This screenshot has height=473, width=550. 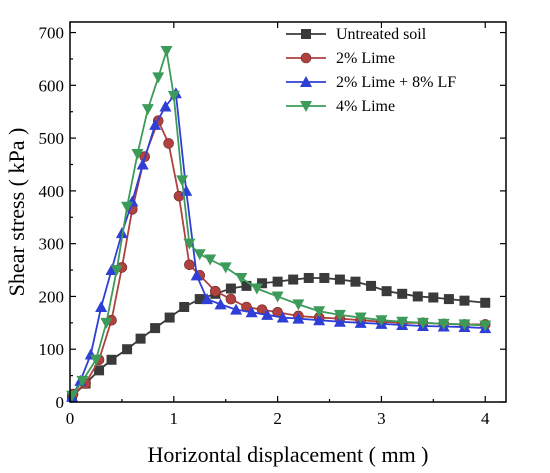 What do you see at coordinates (365, 106) in the screenshot?
I see `legend-label: 4% Lime` at bounding box center [365, 106].